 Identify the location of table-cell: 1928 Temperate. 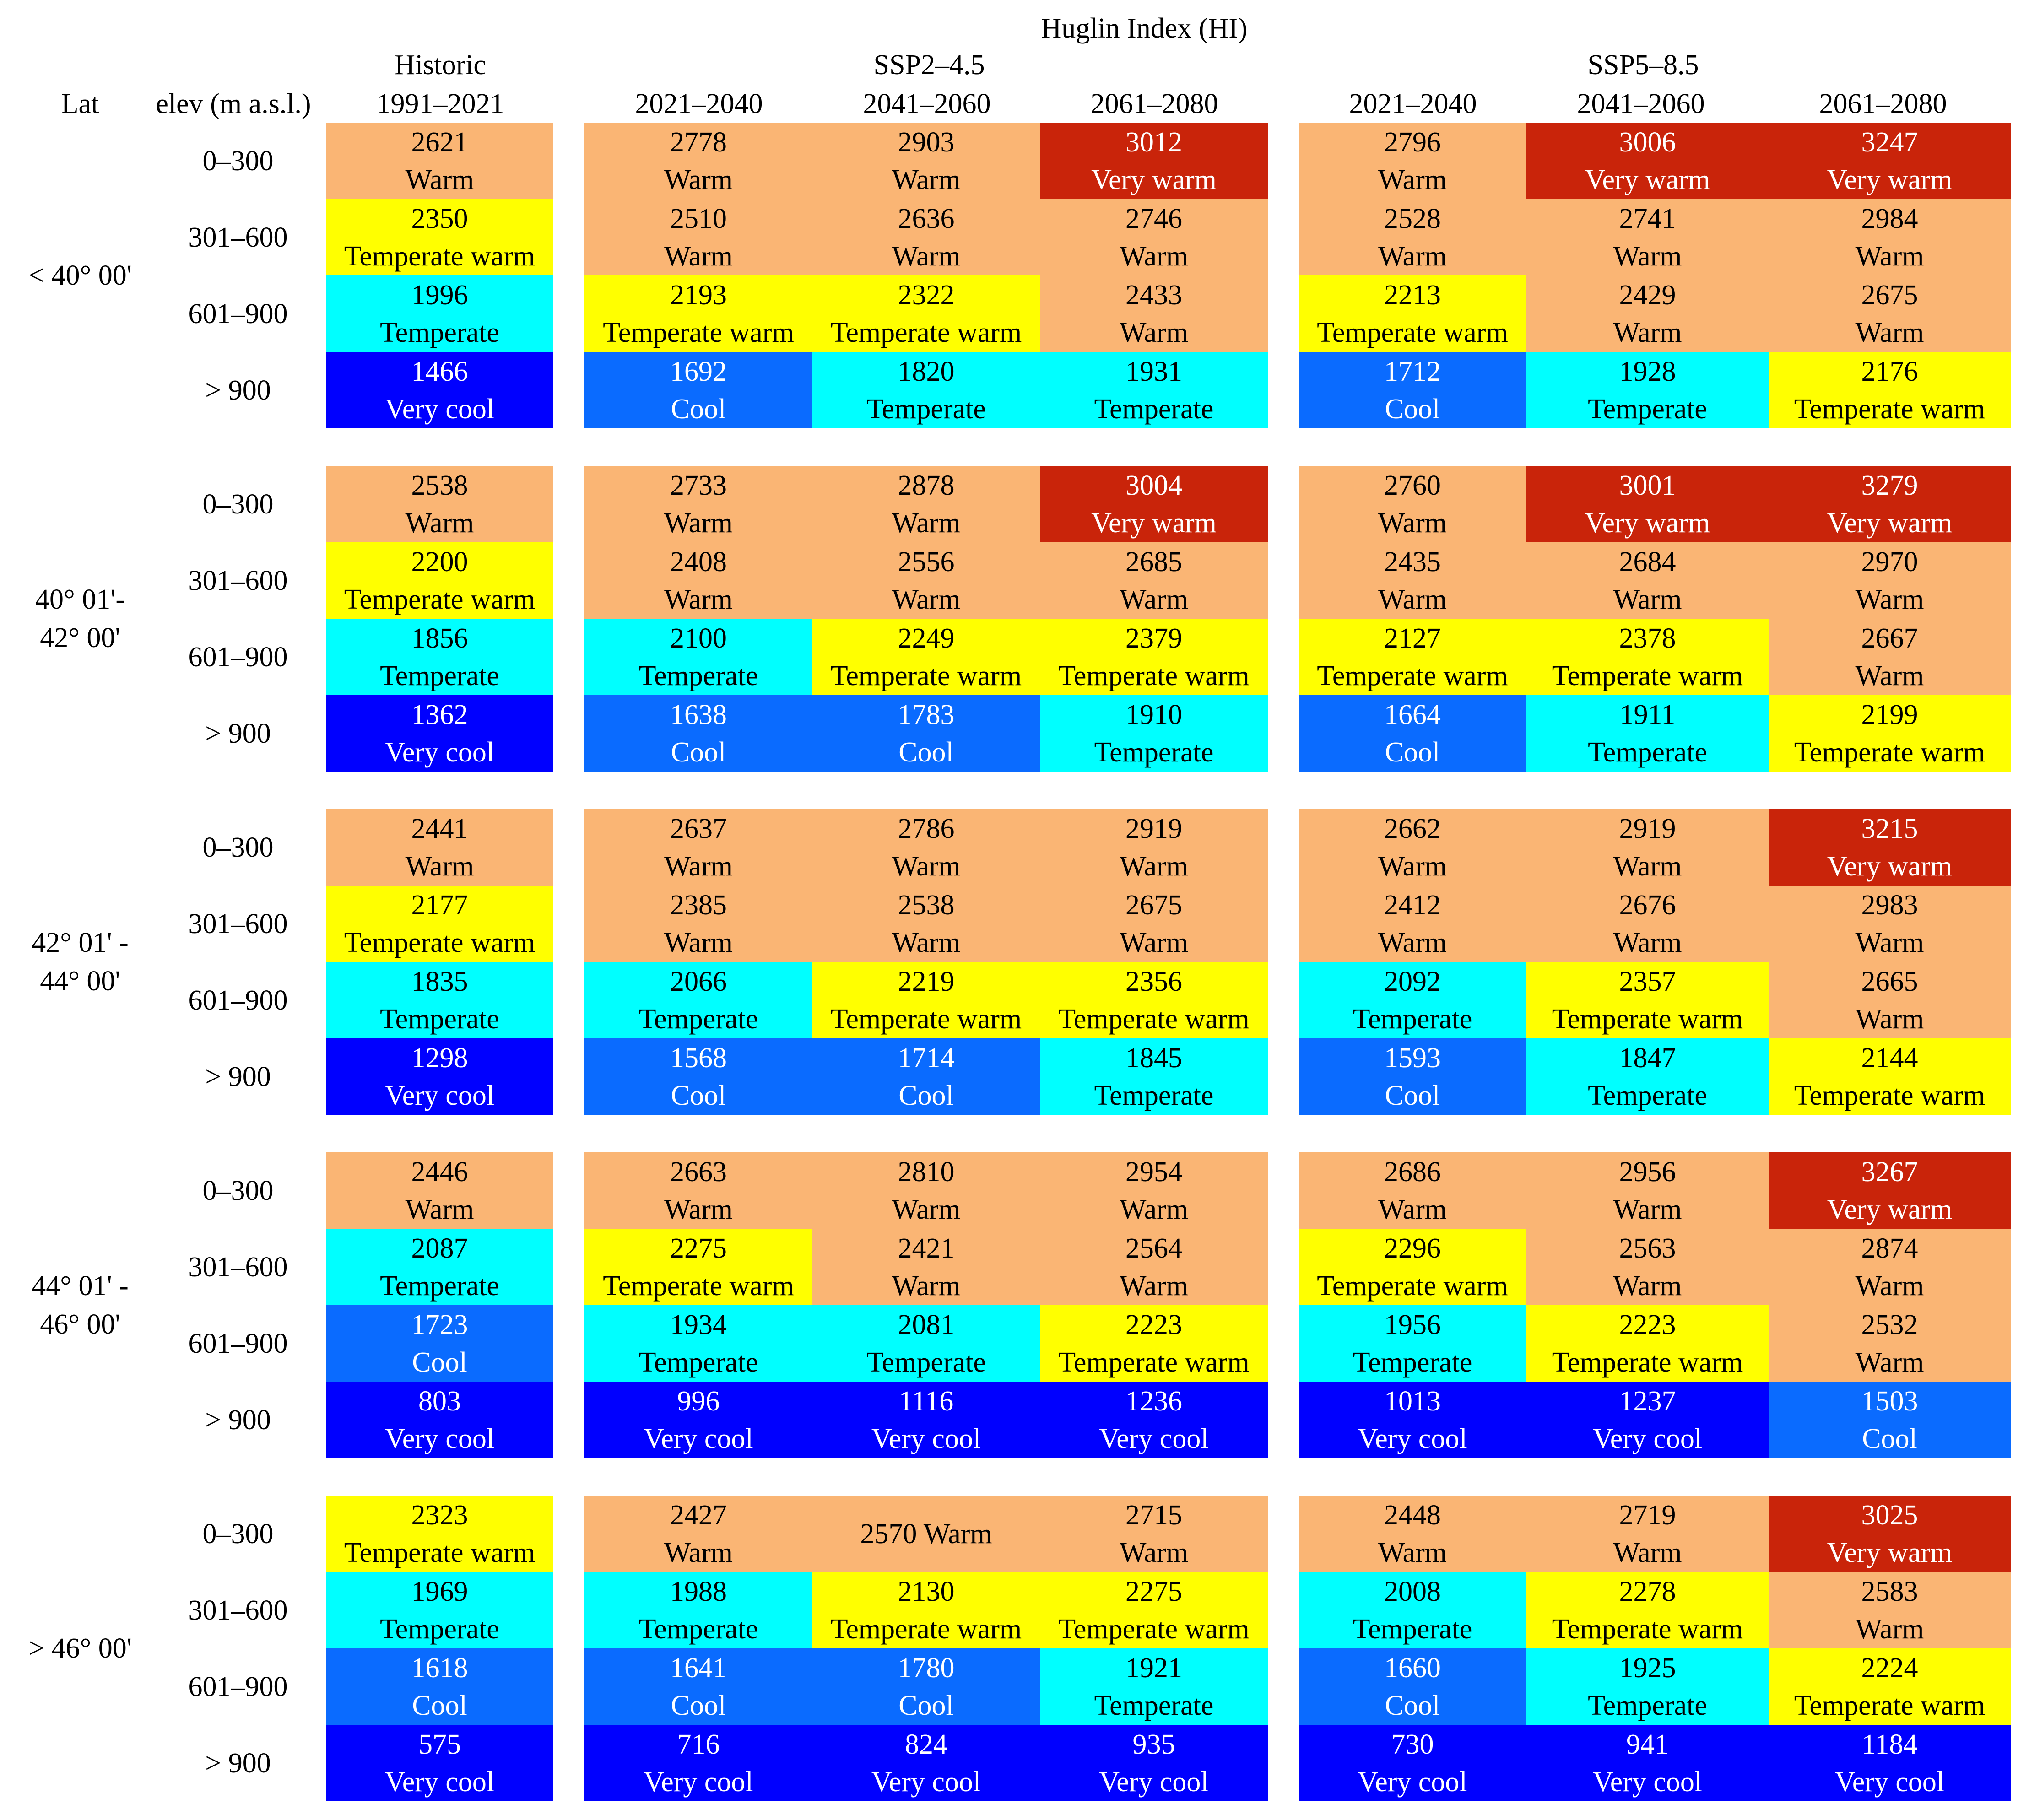
(1647, 390).